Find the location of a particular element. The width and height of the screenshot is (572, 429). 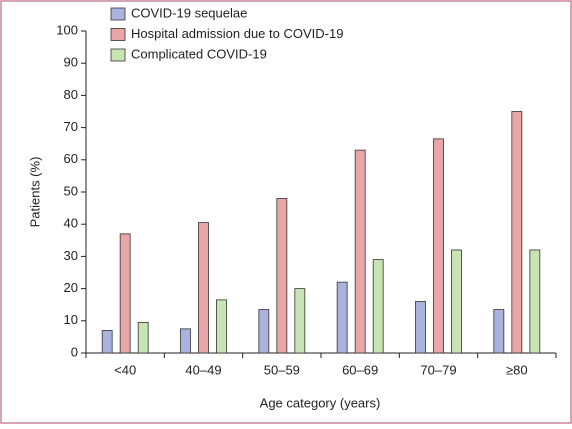

y-tick-label: 60 is located at coordinates (71, 158).